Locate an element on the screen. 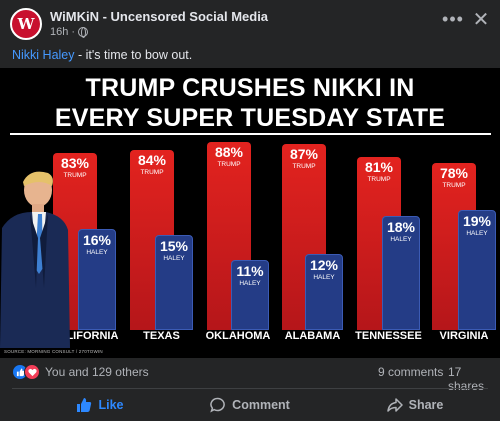 This screenshot has height=421, width=500. headline-underline is located at coordinates (250, 134).